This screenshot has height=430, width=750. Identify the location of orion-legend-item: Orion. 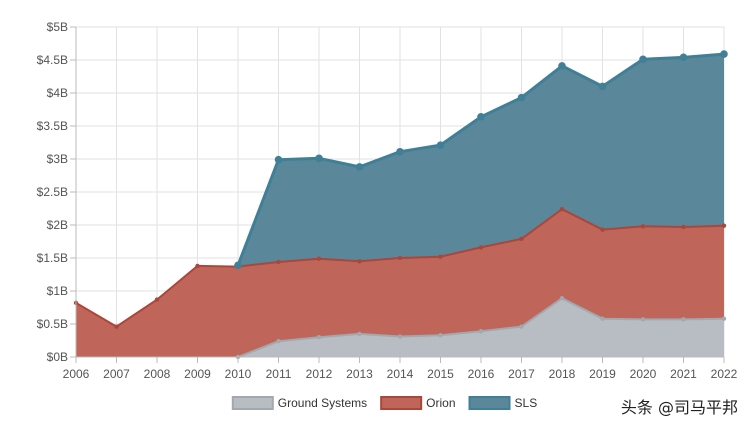
(418, 403).